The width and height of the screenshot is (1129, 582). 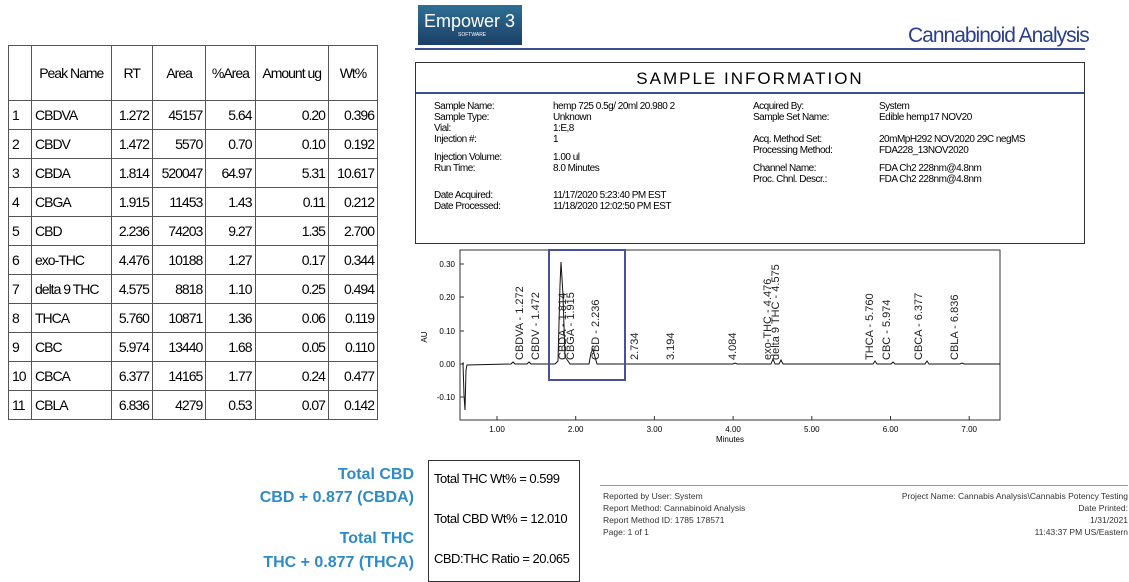 What do you see at coordinates (536, 326) in the screenshot?
I see `peak-label: CBDV - 1.472` at bounding box center [536, 326].